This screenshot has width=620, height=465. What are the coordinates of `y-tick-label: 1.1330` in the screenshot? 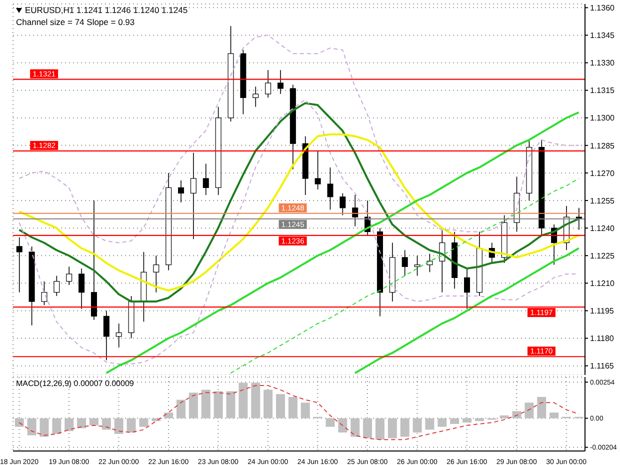 It's located at (603, 63).